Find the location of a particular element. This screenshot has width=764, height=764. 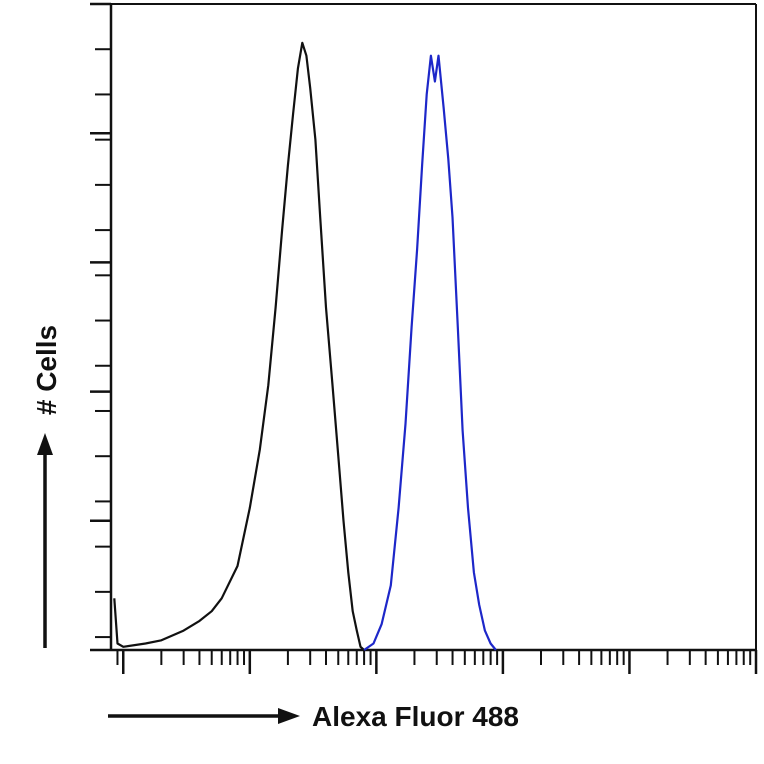

x-axis-label-group: Alexa Fluor 488 is located at coordinates (313, 716).